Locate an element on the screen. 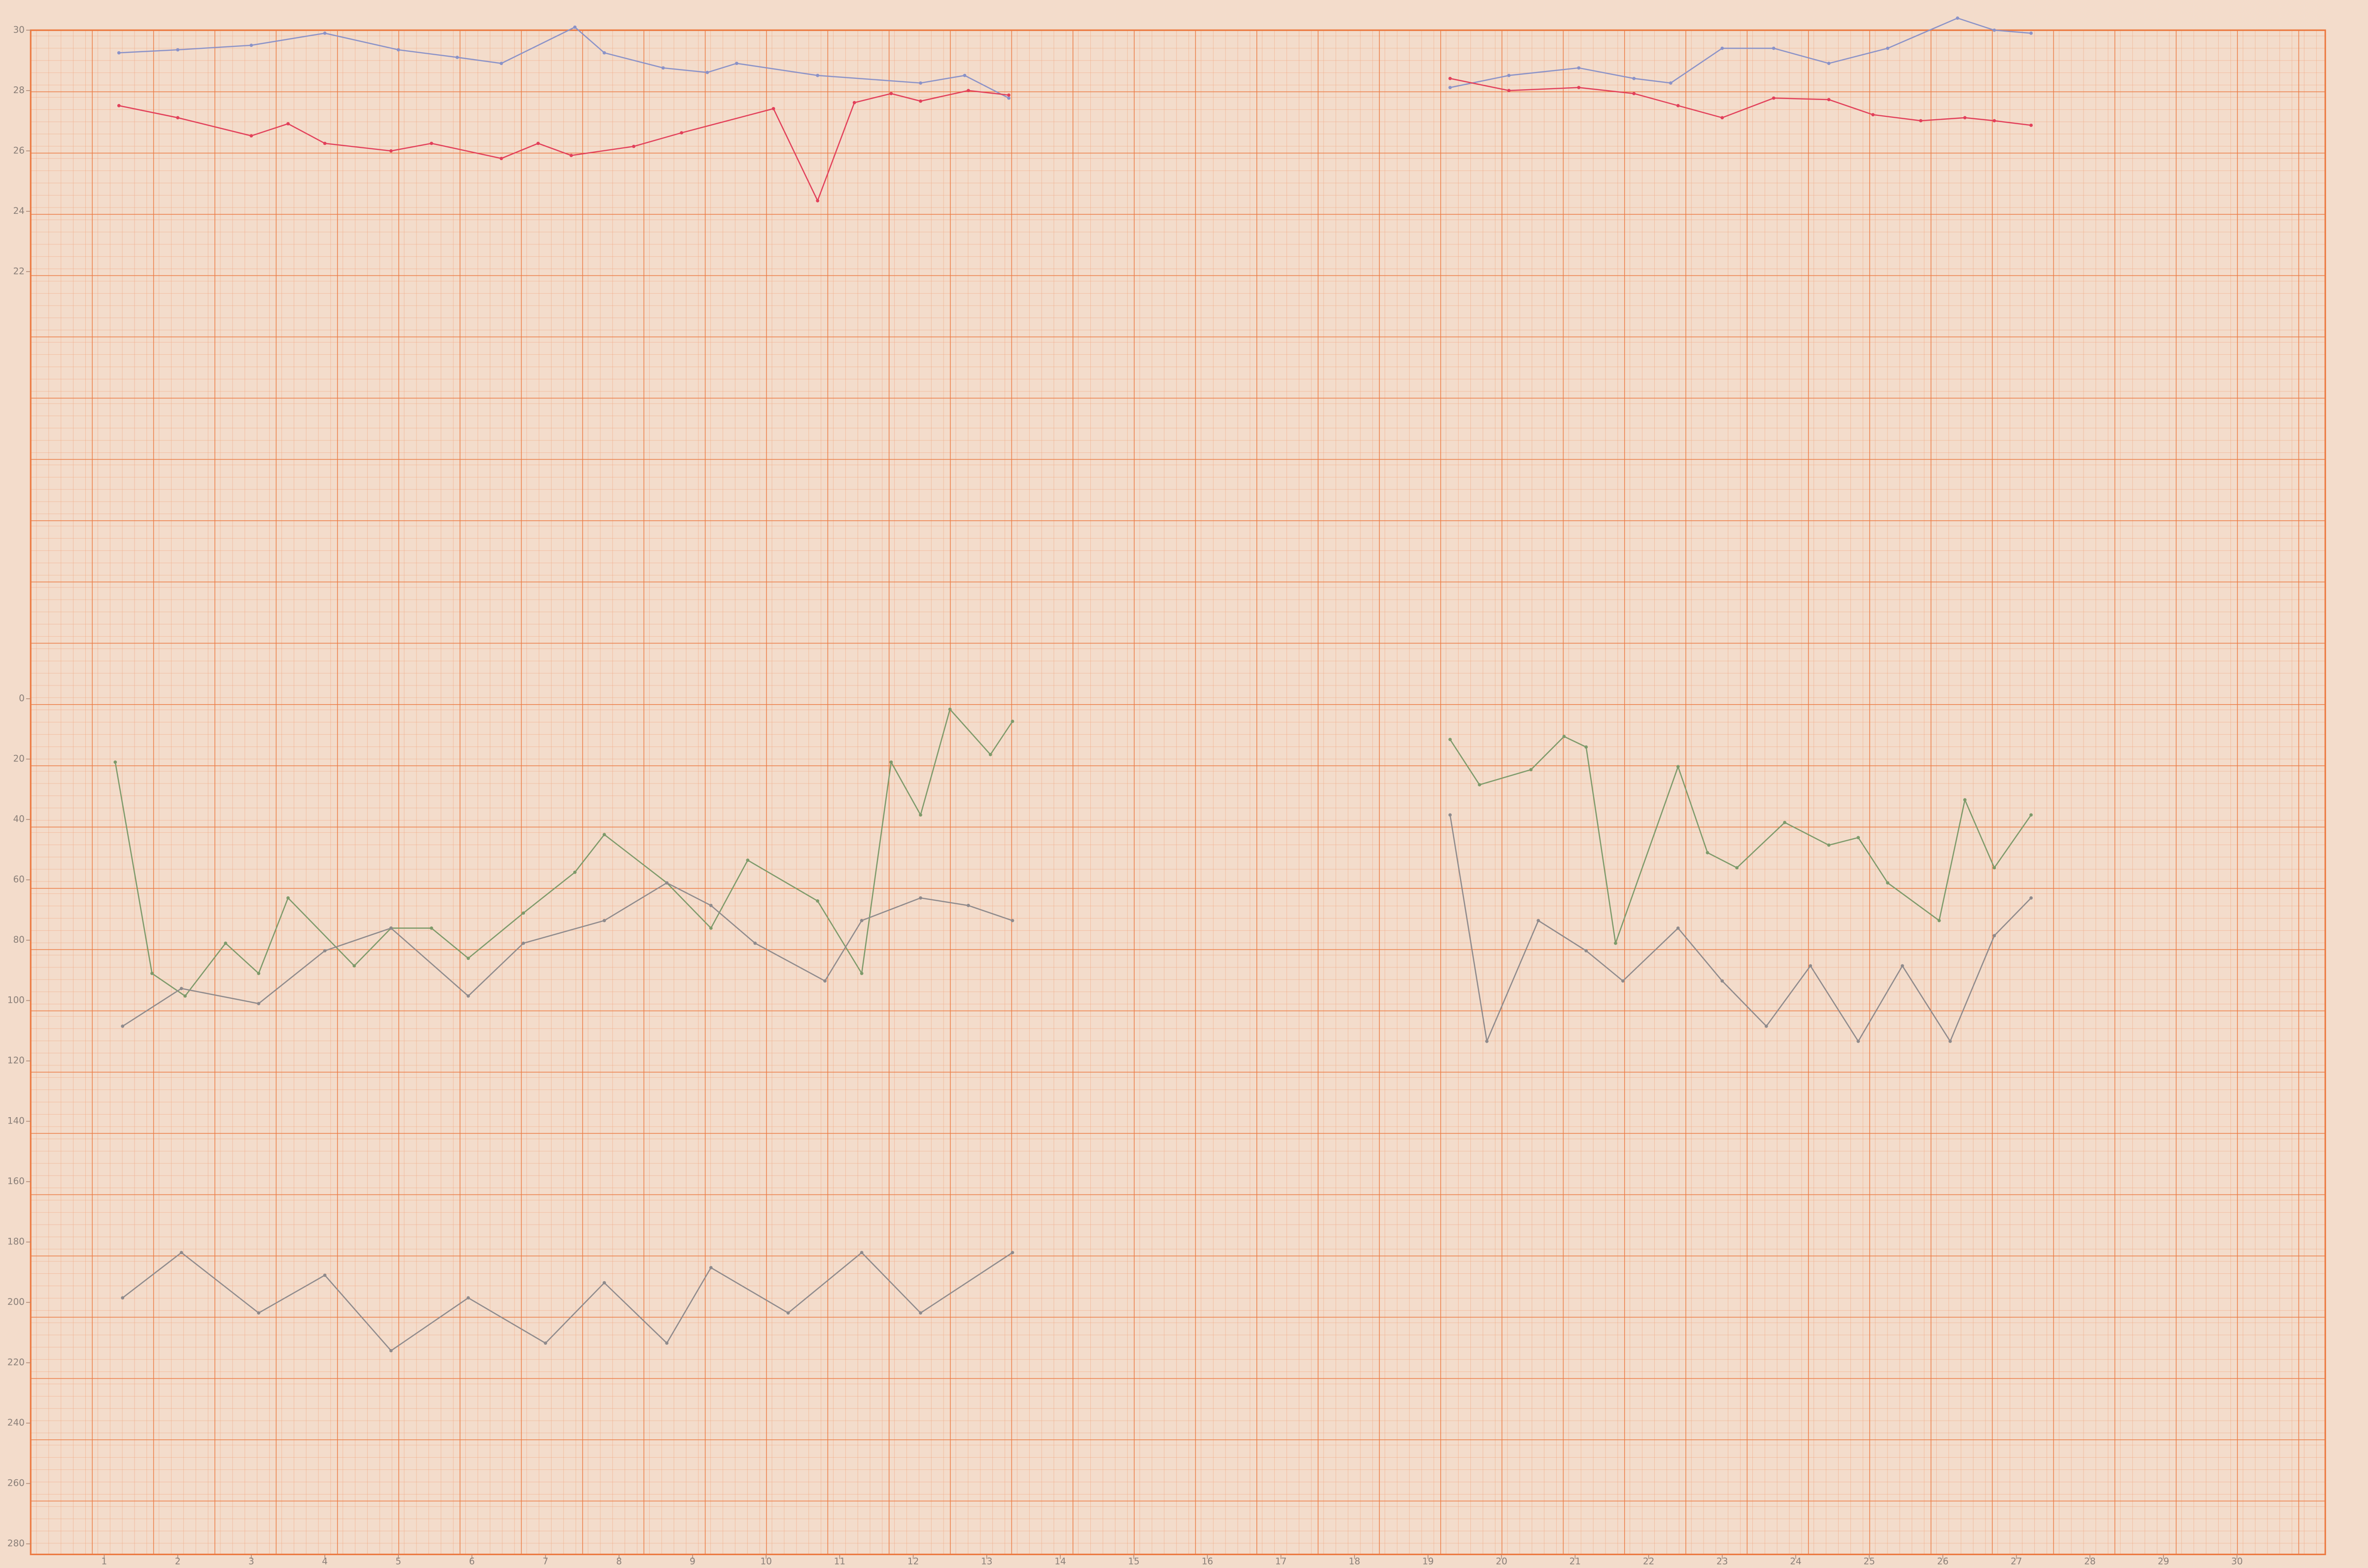 The image size is (2368, 1568). x-tick-label: 19 is located at coordinates (1427, 1562).